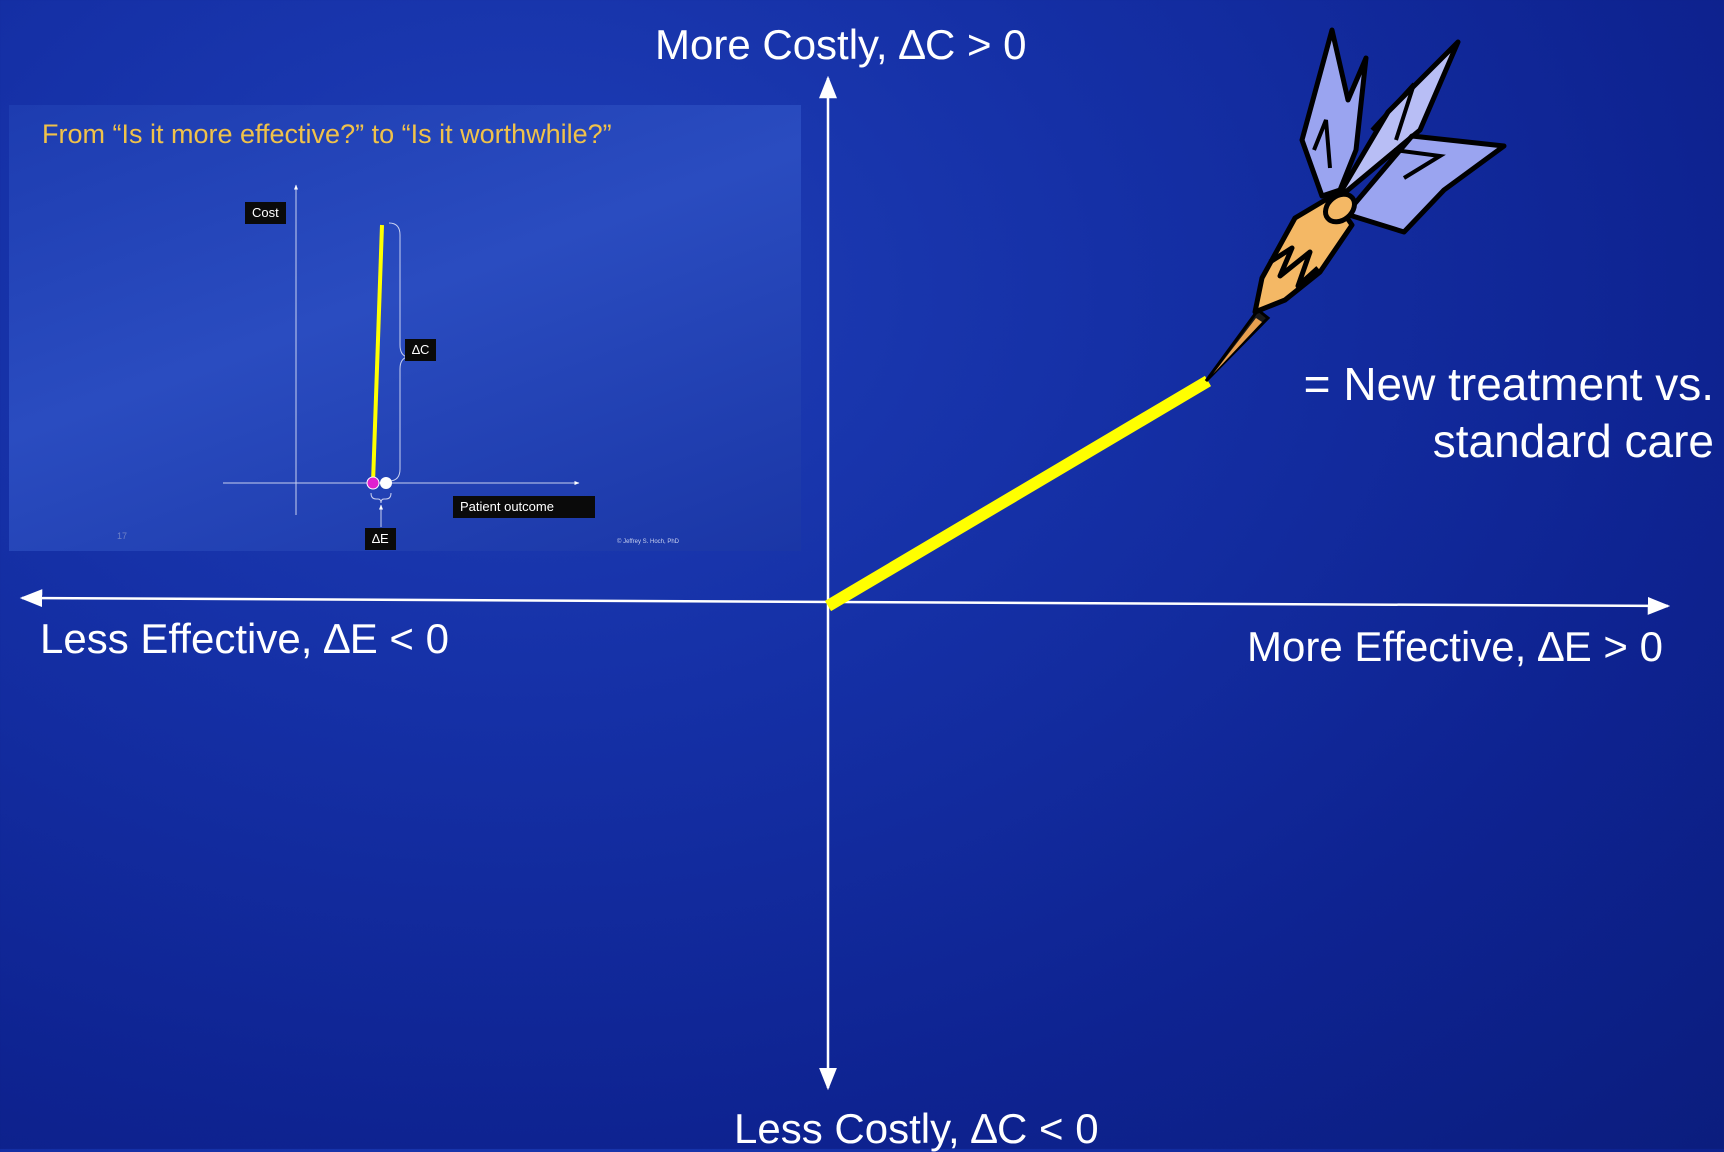  What do you see at coordinates (648, 542) in the screenshot?
I see `inset-credit: © Jeffrey S. Hoch, PhD` at bounding box center [648, 542].